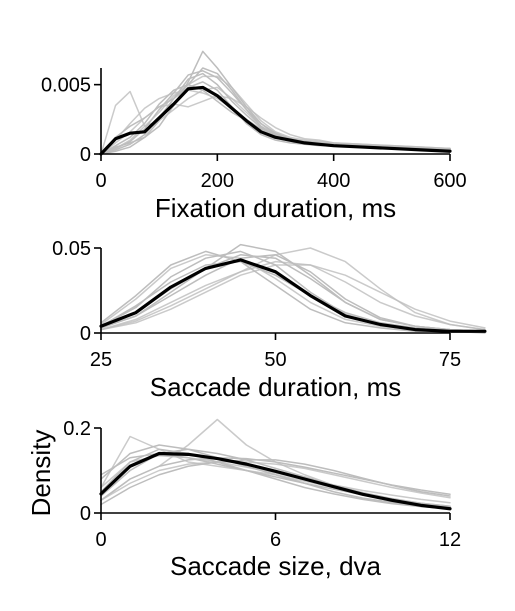  Describe the element at coordinates (71, 249) in the screenshot. I see `saccade-duration-y-tick-label: 0.05` at that location.